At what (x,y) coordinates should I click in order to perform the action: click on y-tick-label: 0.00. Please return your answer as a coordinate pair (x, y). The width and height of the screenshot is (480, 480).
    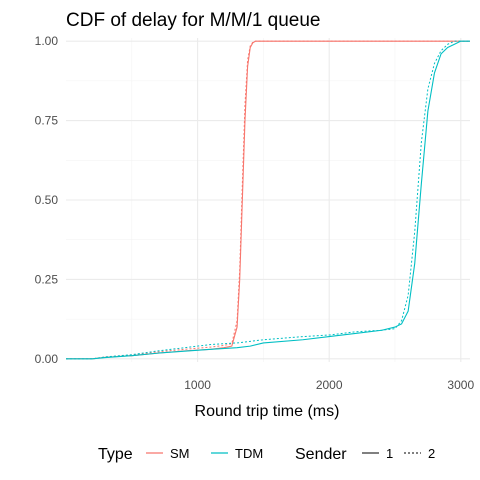
    Looking at the image, I should click on (47, 359).